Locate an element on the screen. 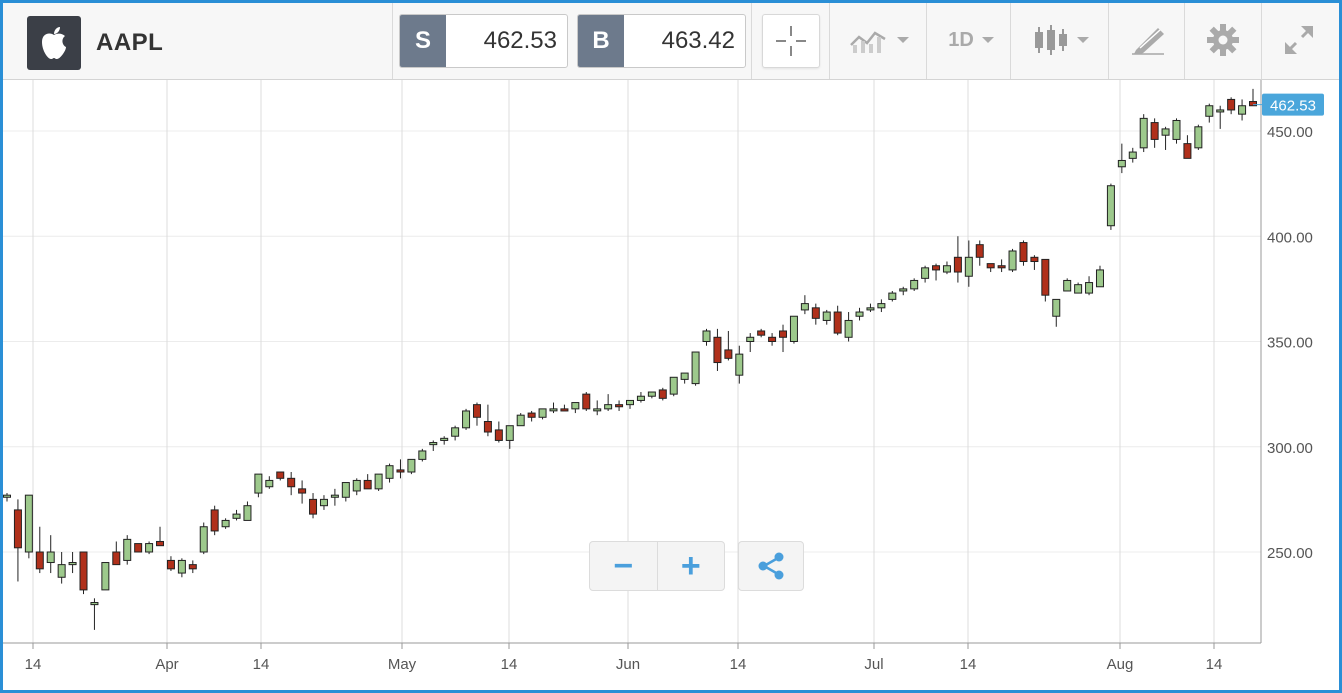 This screenshot has width=1342, height=693. y-tick-label: 450.00 is located at coordinates (1290, 132).